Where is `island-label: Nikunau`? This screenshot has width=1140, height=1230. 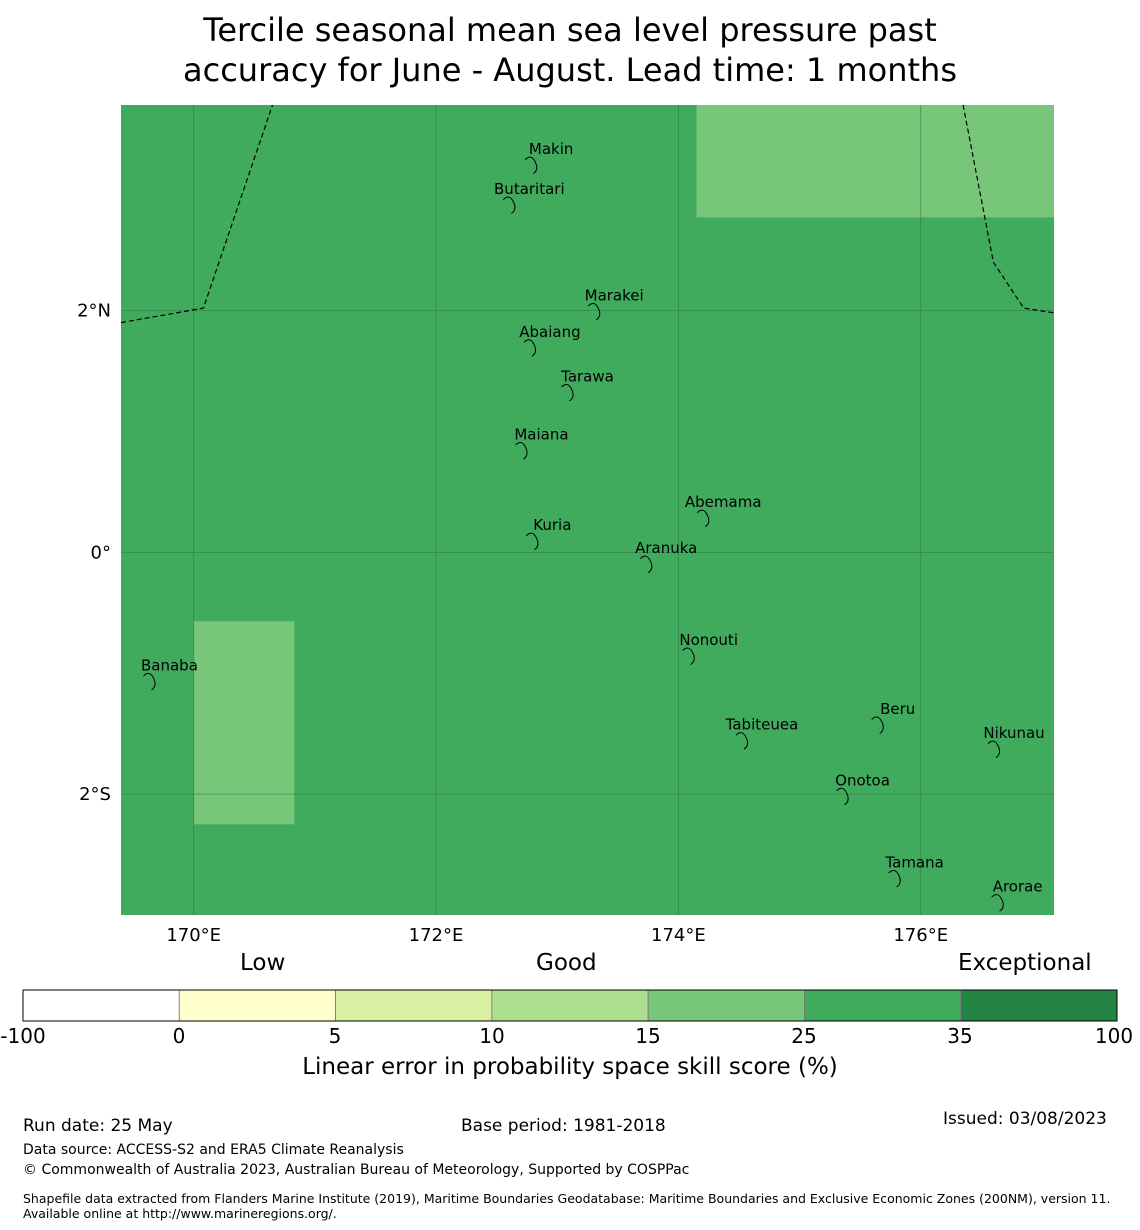 island-label: Nikunau is located at coordinates (1013, 733).